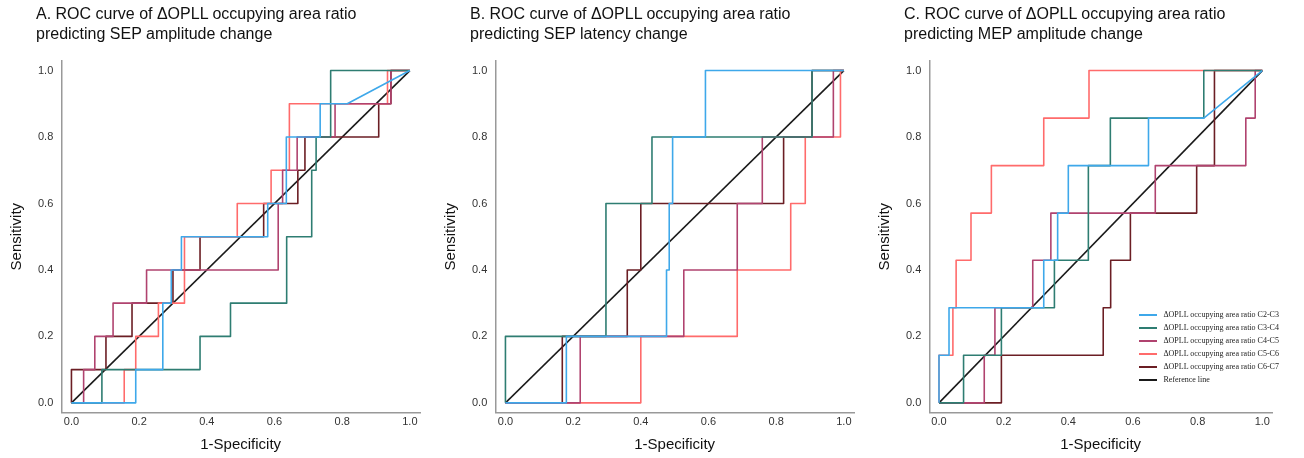 This screenshot has width=1304, height=458. I want to click on legend-label: ΔOPLL occupying area ratio C6-C7, so click(1221, 367).